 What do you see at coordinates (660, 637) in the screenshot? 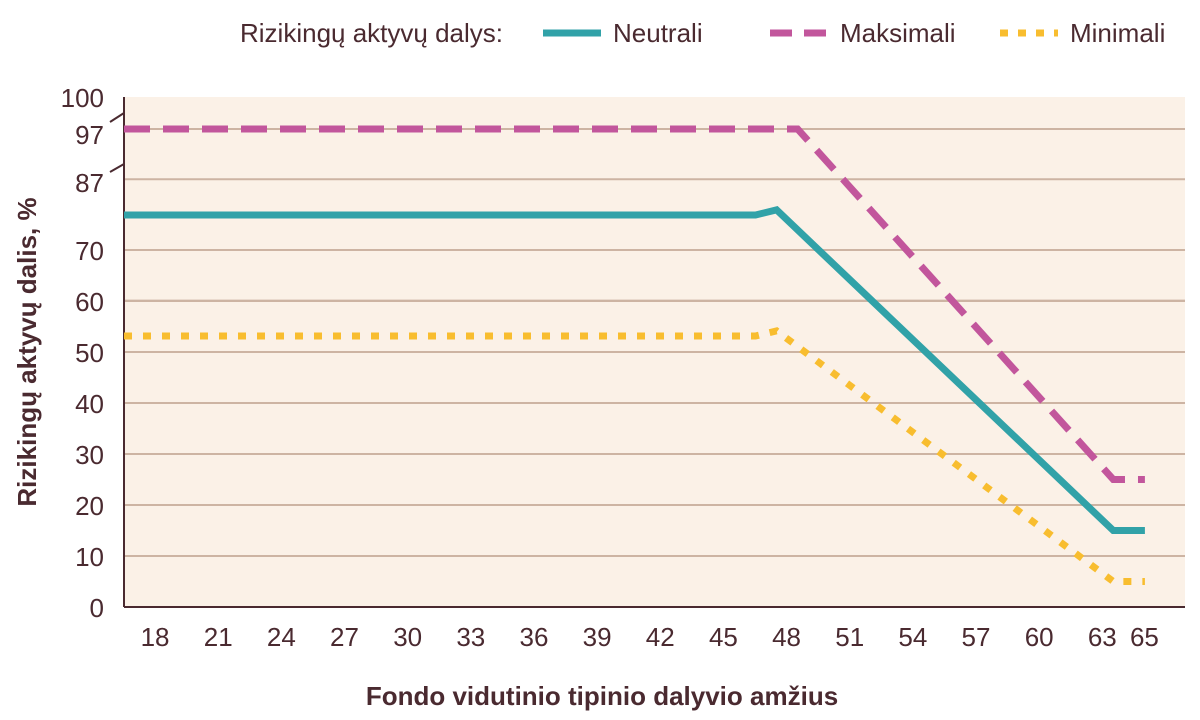
I see `x-tick-label: 42` at bounding box center [660, 637].